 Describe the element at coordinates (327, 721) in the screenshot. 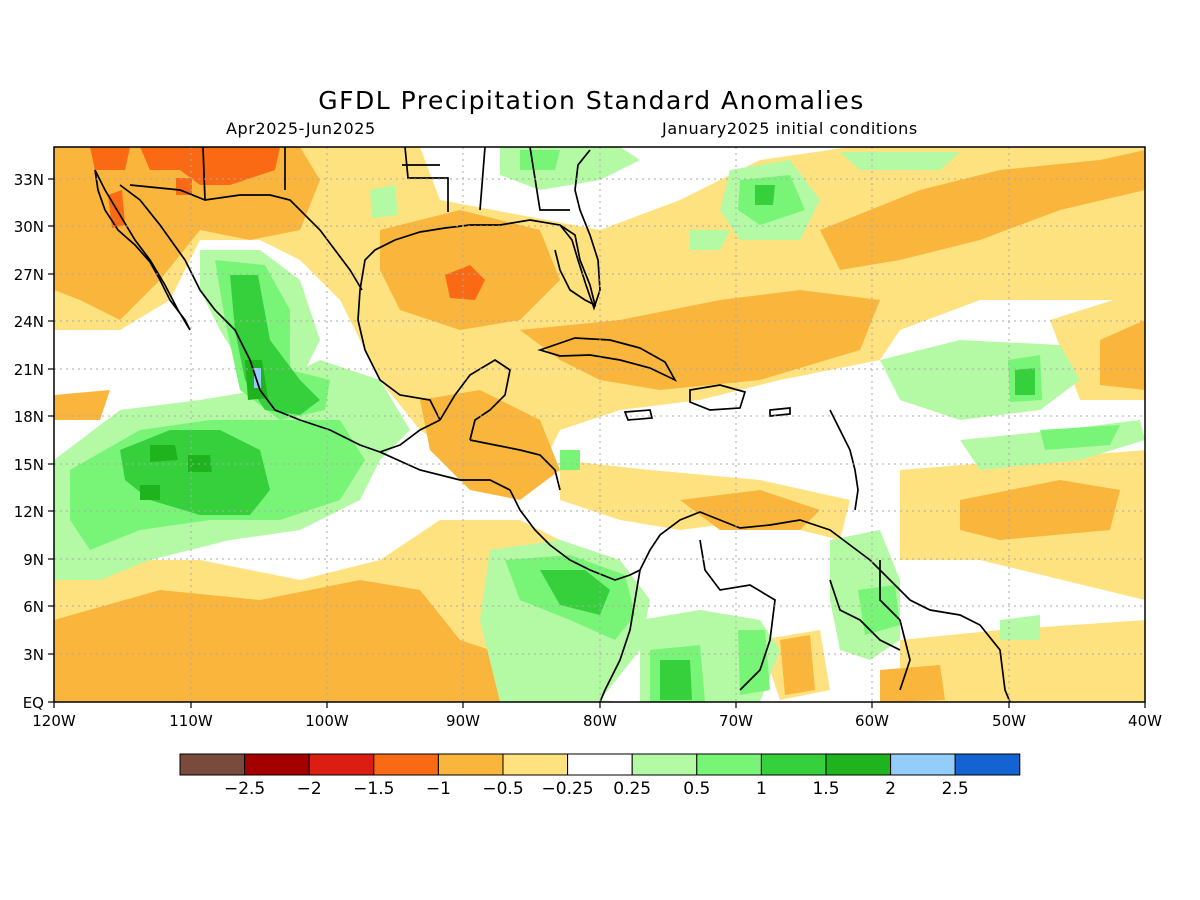

I see `lon-label: 100W` at that location.